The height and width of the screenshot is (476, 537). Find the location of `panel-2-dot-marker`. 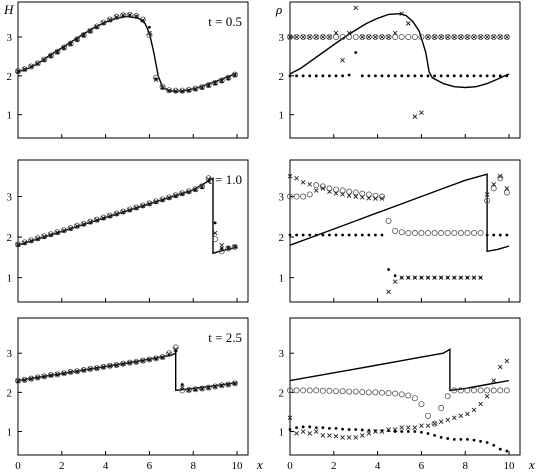

panel-2-dot-marker is located at coordinates (222, 248).